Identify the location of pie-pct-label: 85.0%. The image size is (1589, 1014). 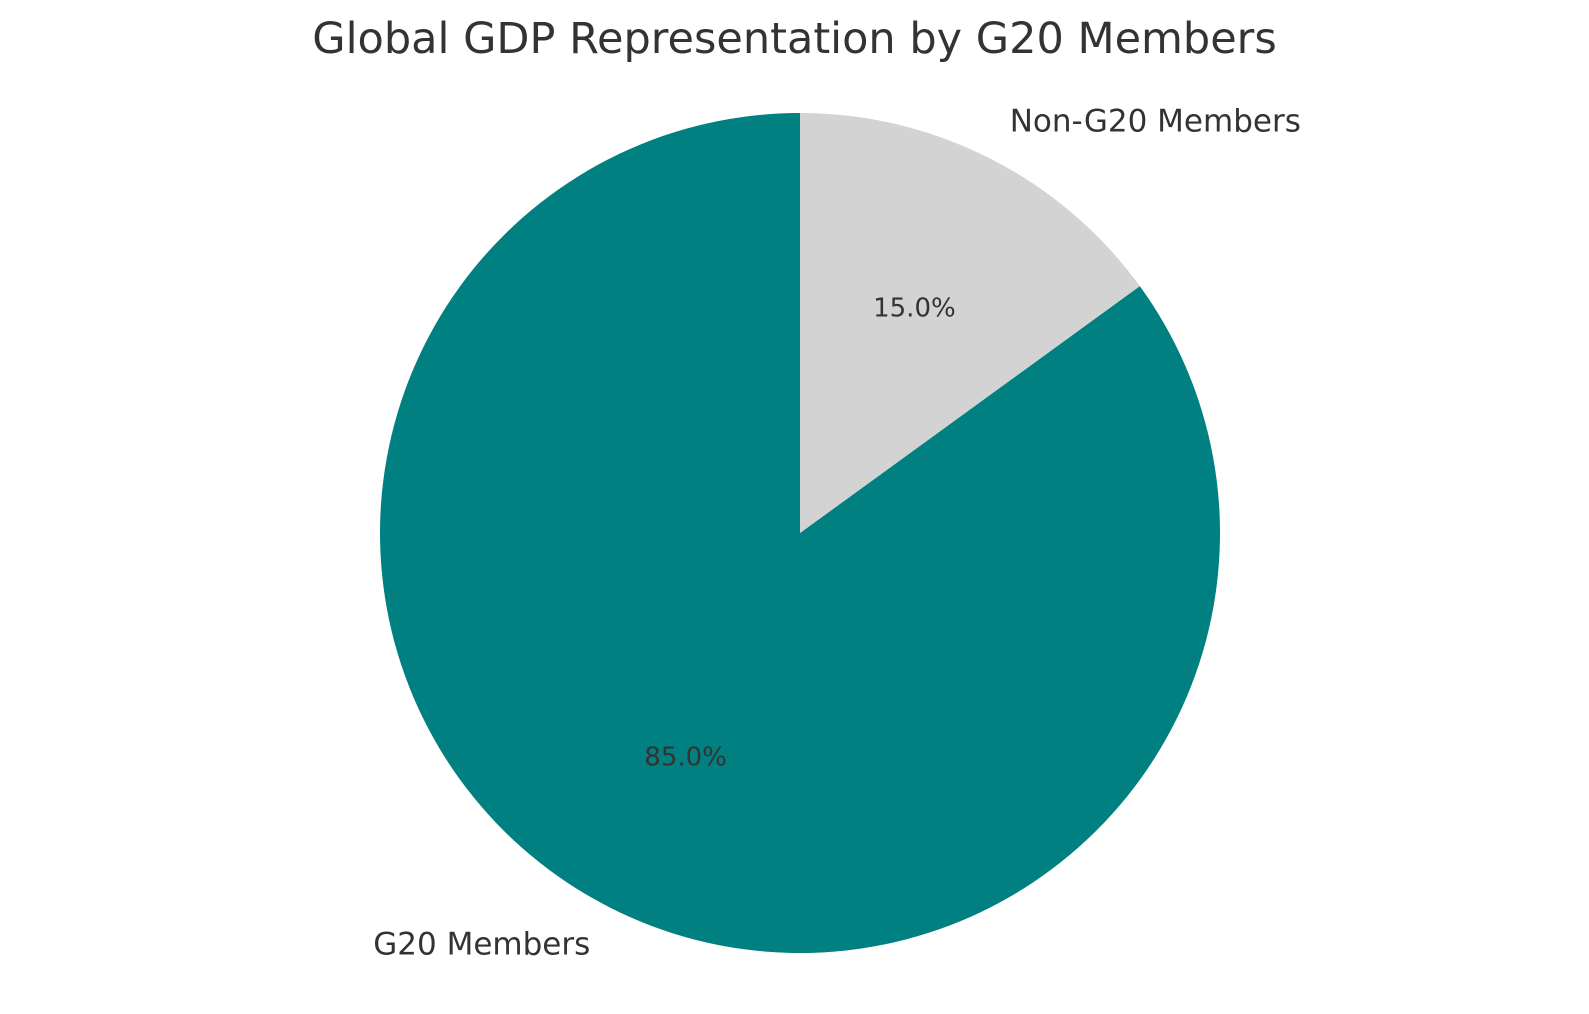
(685, 758).